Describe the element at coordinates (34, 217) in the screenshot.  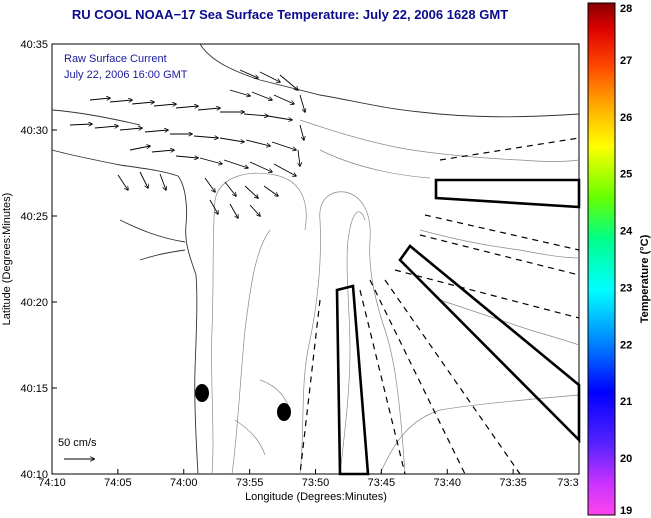
I see `y-tick-label: 40:25` at that location.